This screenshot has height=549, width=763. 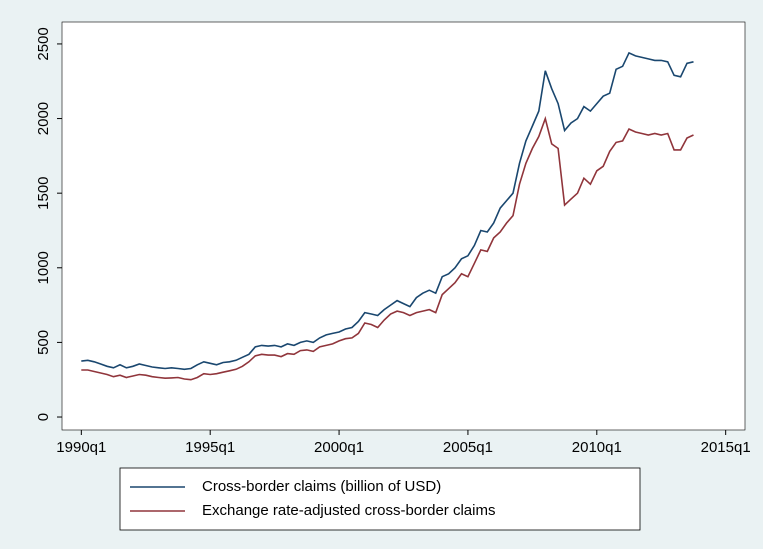 I want to click on x-tick-label: 2000q1, so click(x=339, y=447).